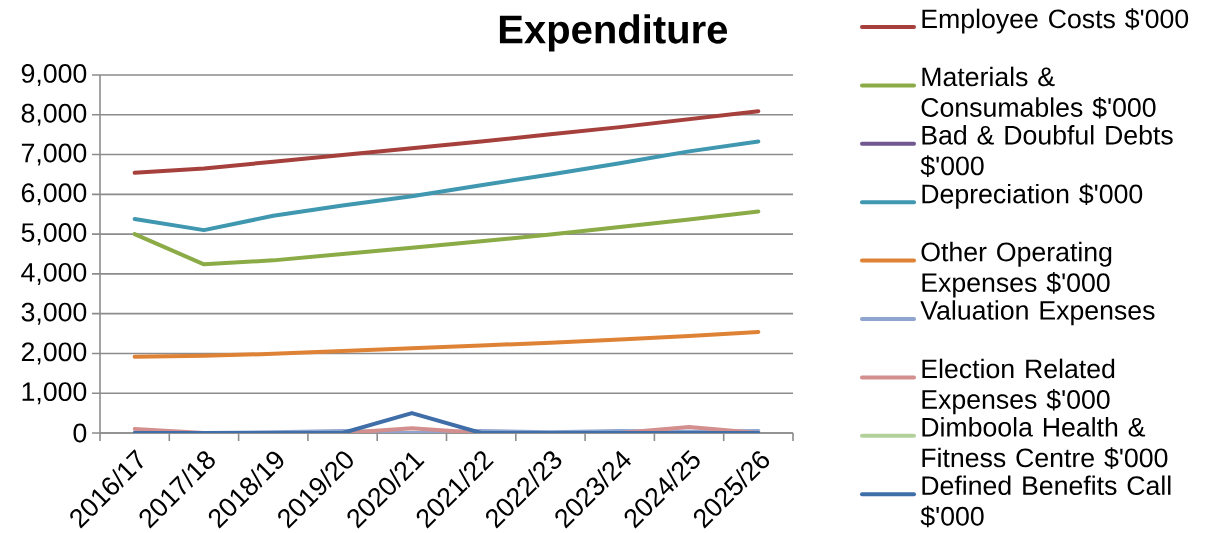  I want to click on y-tick-label: 9,000, so click(54, 75).